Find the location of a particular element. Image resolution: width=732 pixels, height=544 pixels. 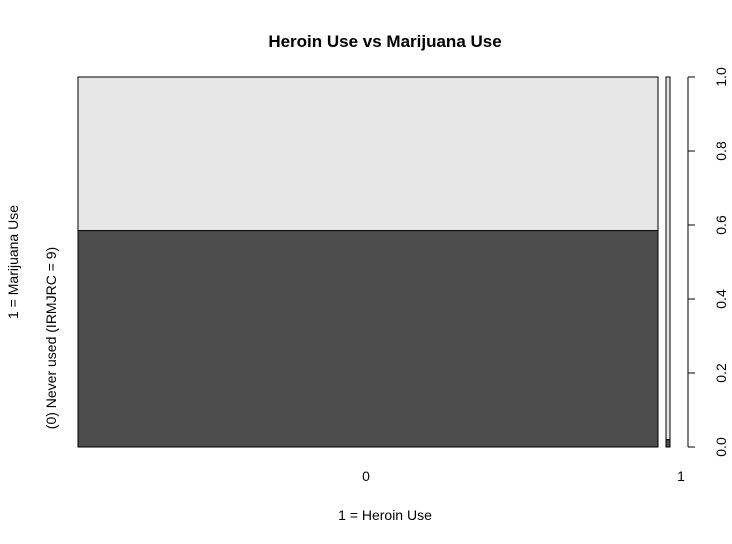

chart-title: Heroin Use vs Marijuana Use is located at coordinates (384, 41).